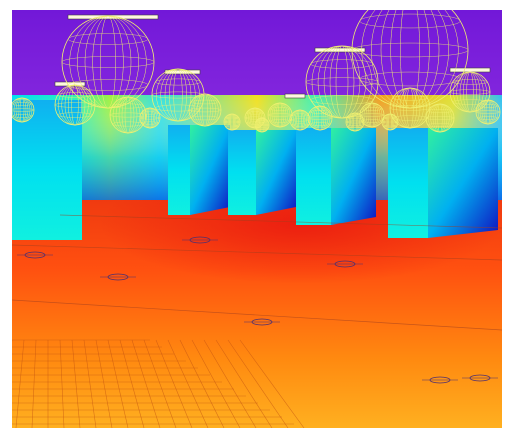 The width and height of the screenshot is (514, 439). I want to click on ceiling-light, so click(295, 96).